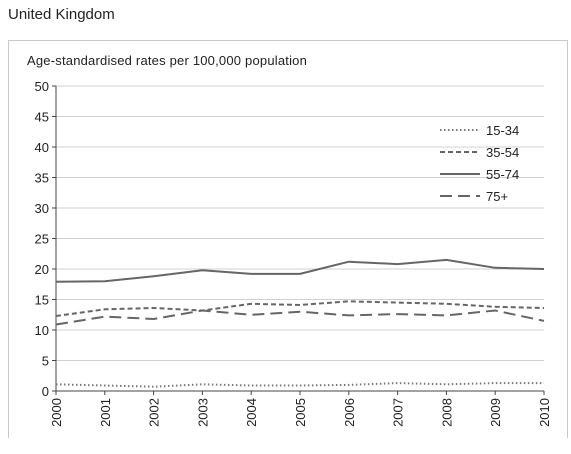 This screenshot has width=571, height=454. What do you see at coordinates (56, 412) in the screenshot?
I see `x-tick-label: 2000` at bounding box center [56, 412].